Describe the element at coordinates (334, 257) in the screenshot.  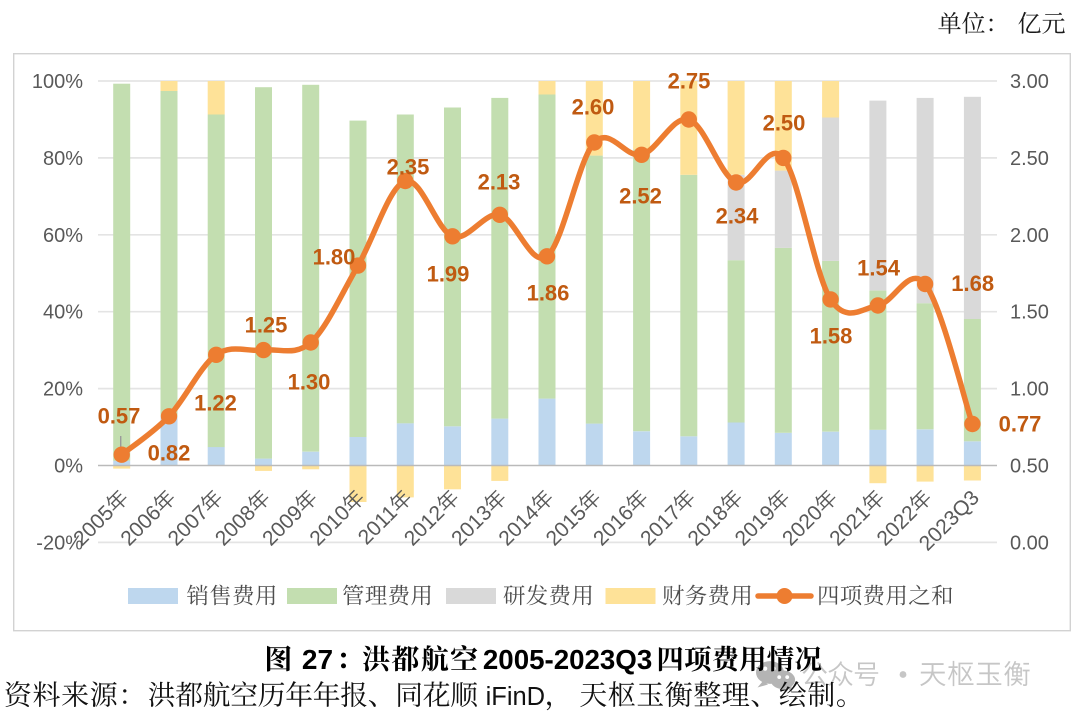
I see `svg-text: 1.80` at that location.